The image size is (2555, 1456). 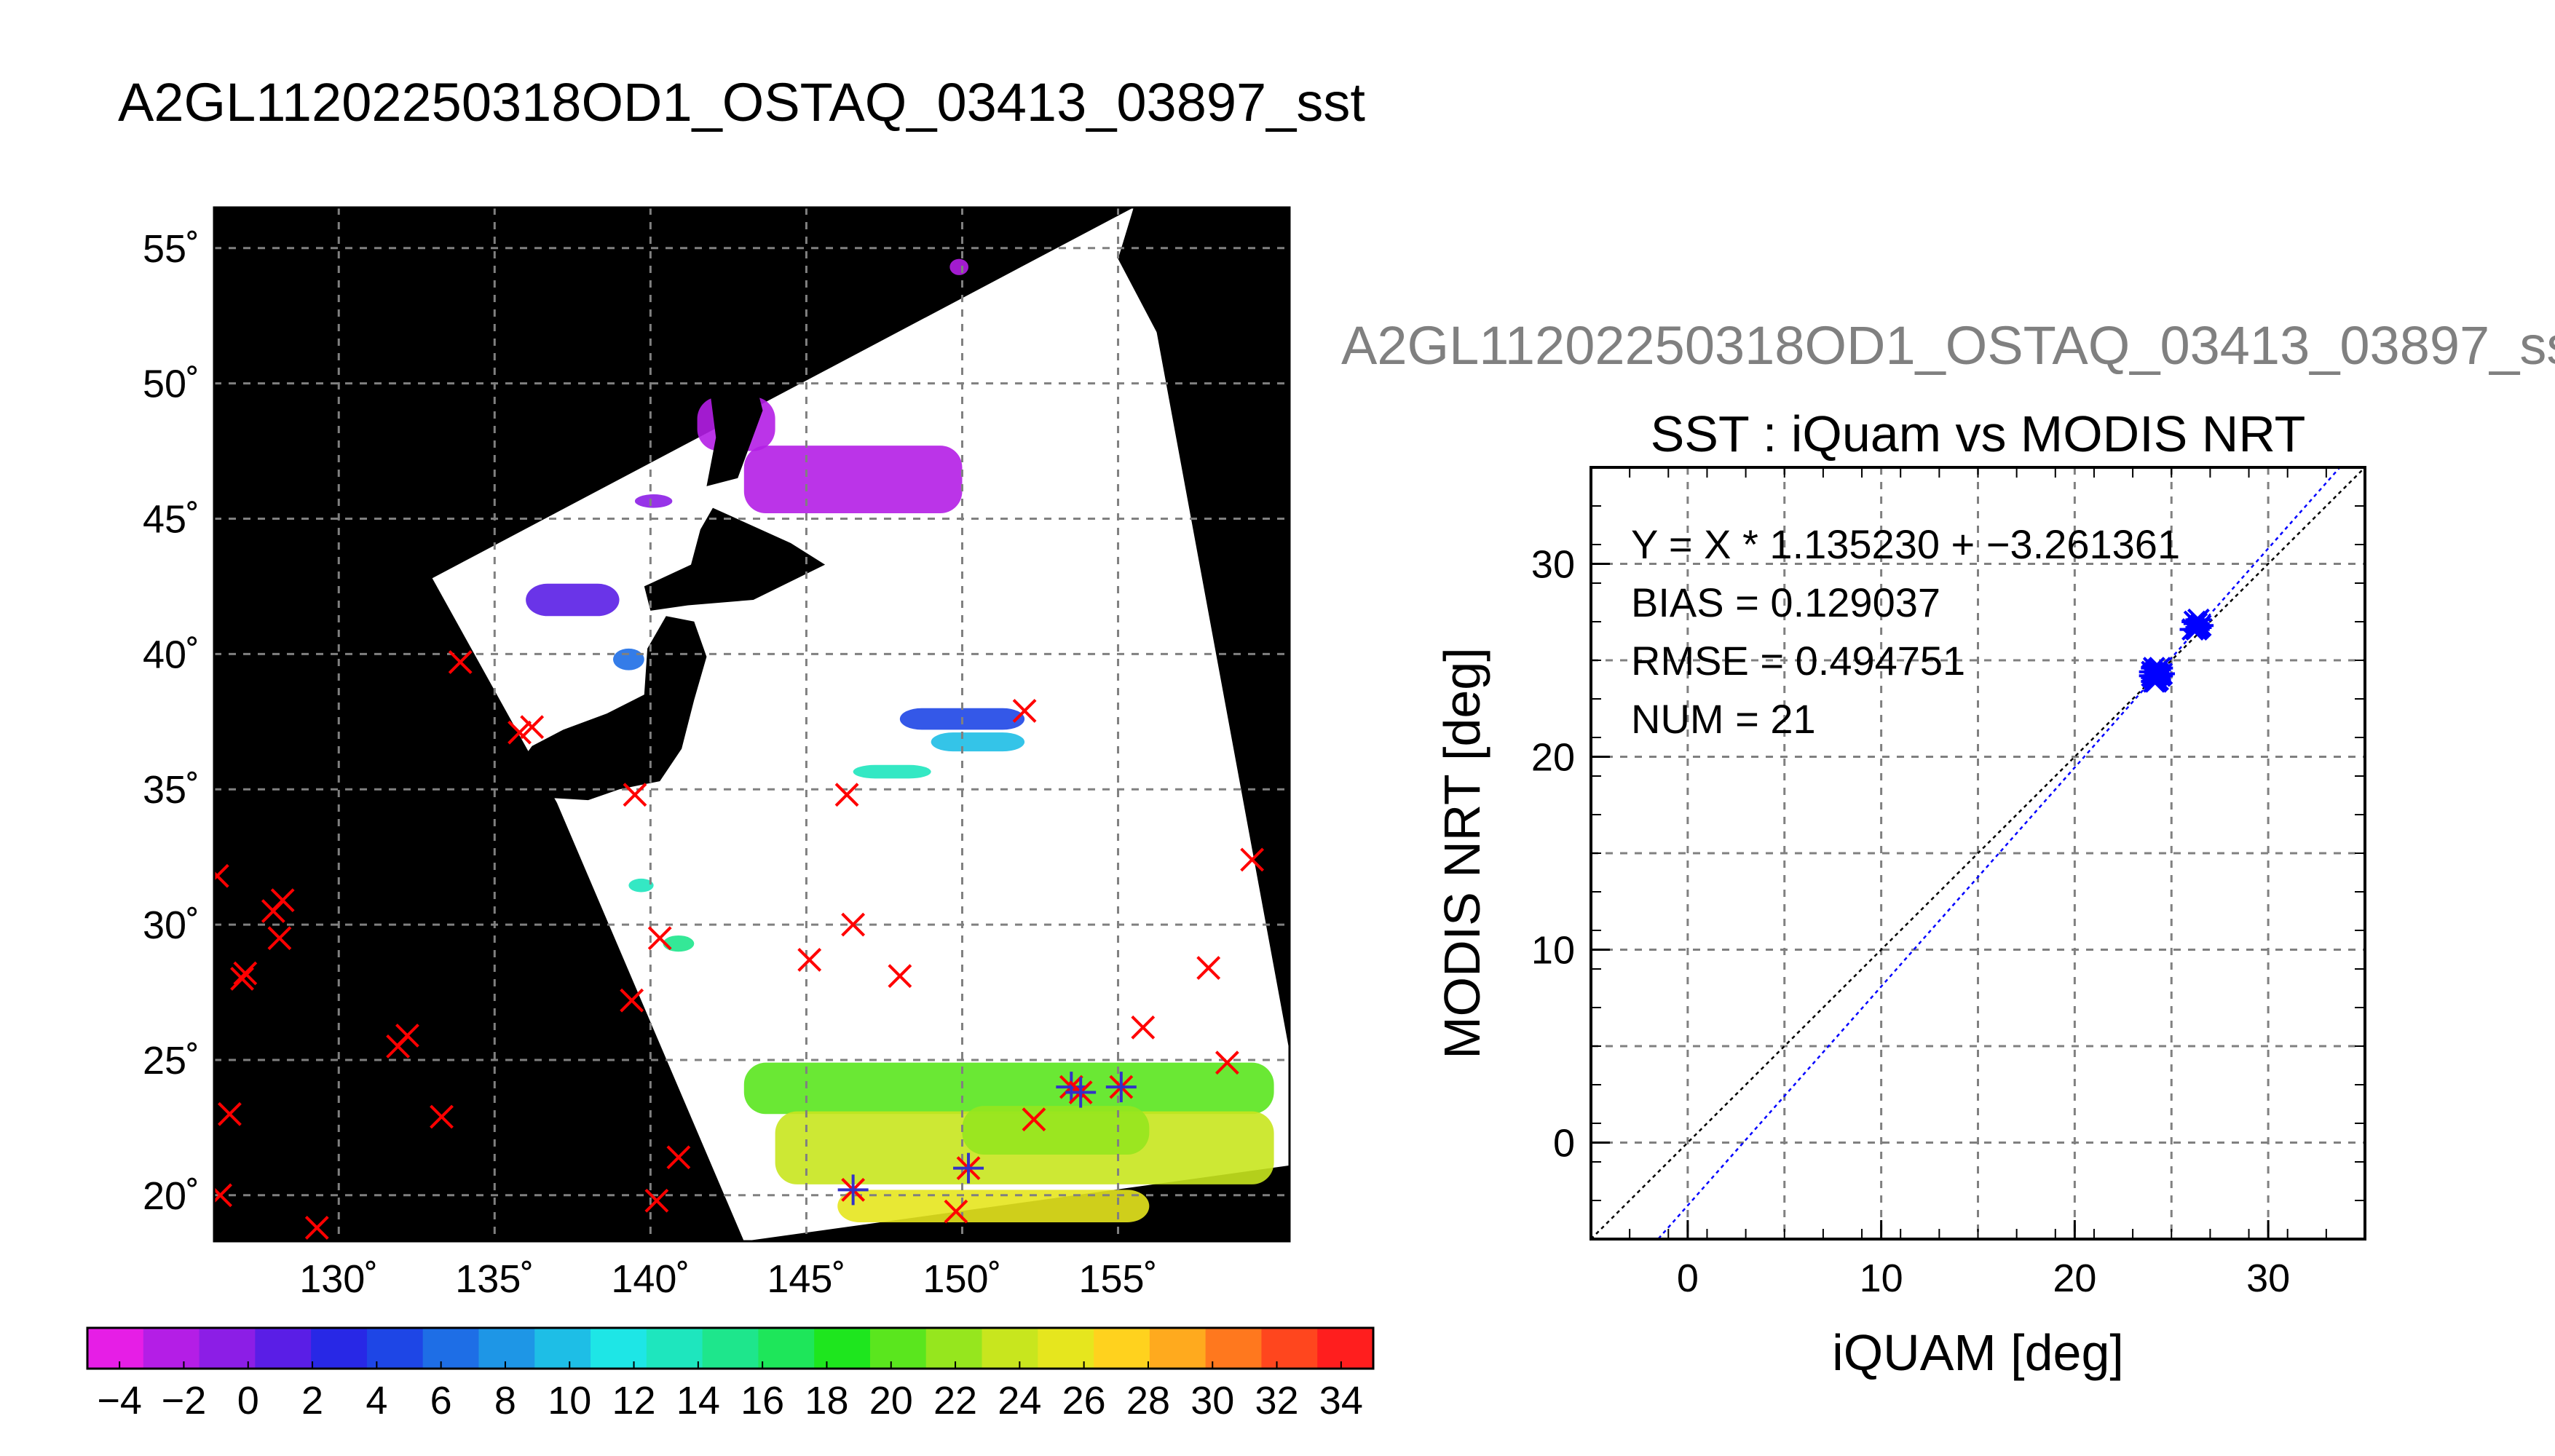 I want to click on sst-colorbar: −4 −2 0 2 4 6 8 10 12 14 16 18 20 22 24 26 28 30 32 34, so click(x=730, y=1374).